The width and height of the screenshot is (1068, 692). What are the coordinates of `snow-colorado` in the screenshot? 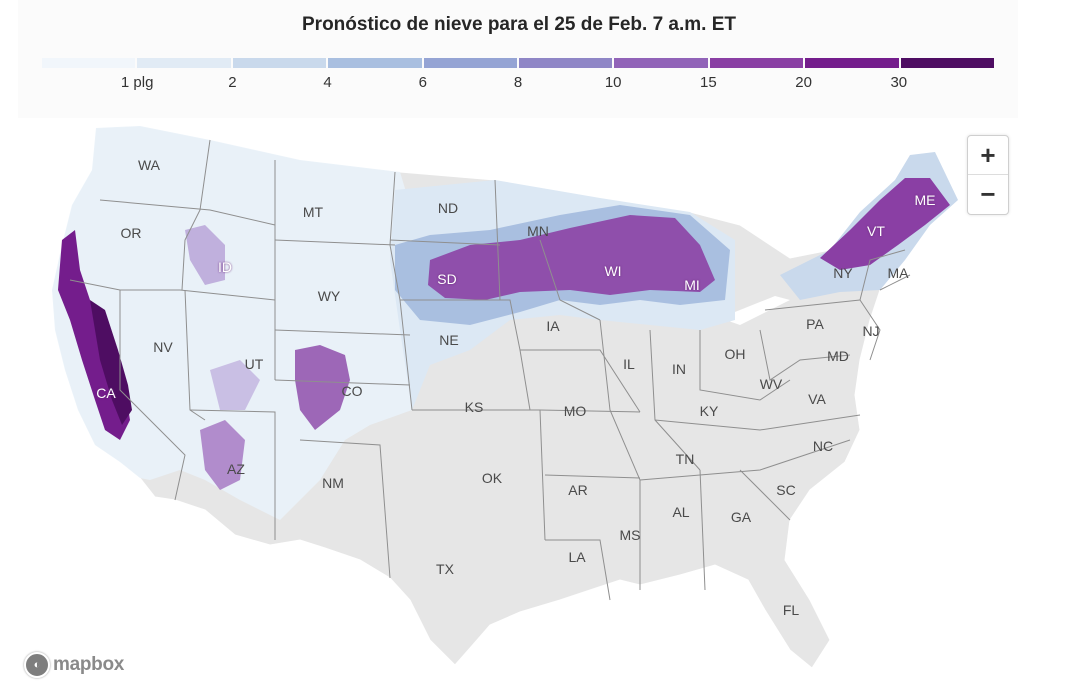 It's located at (322, 387).